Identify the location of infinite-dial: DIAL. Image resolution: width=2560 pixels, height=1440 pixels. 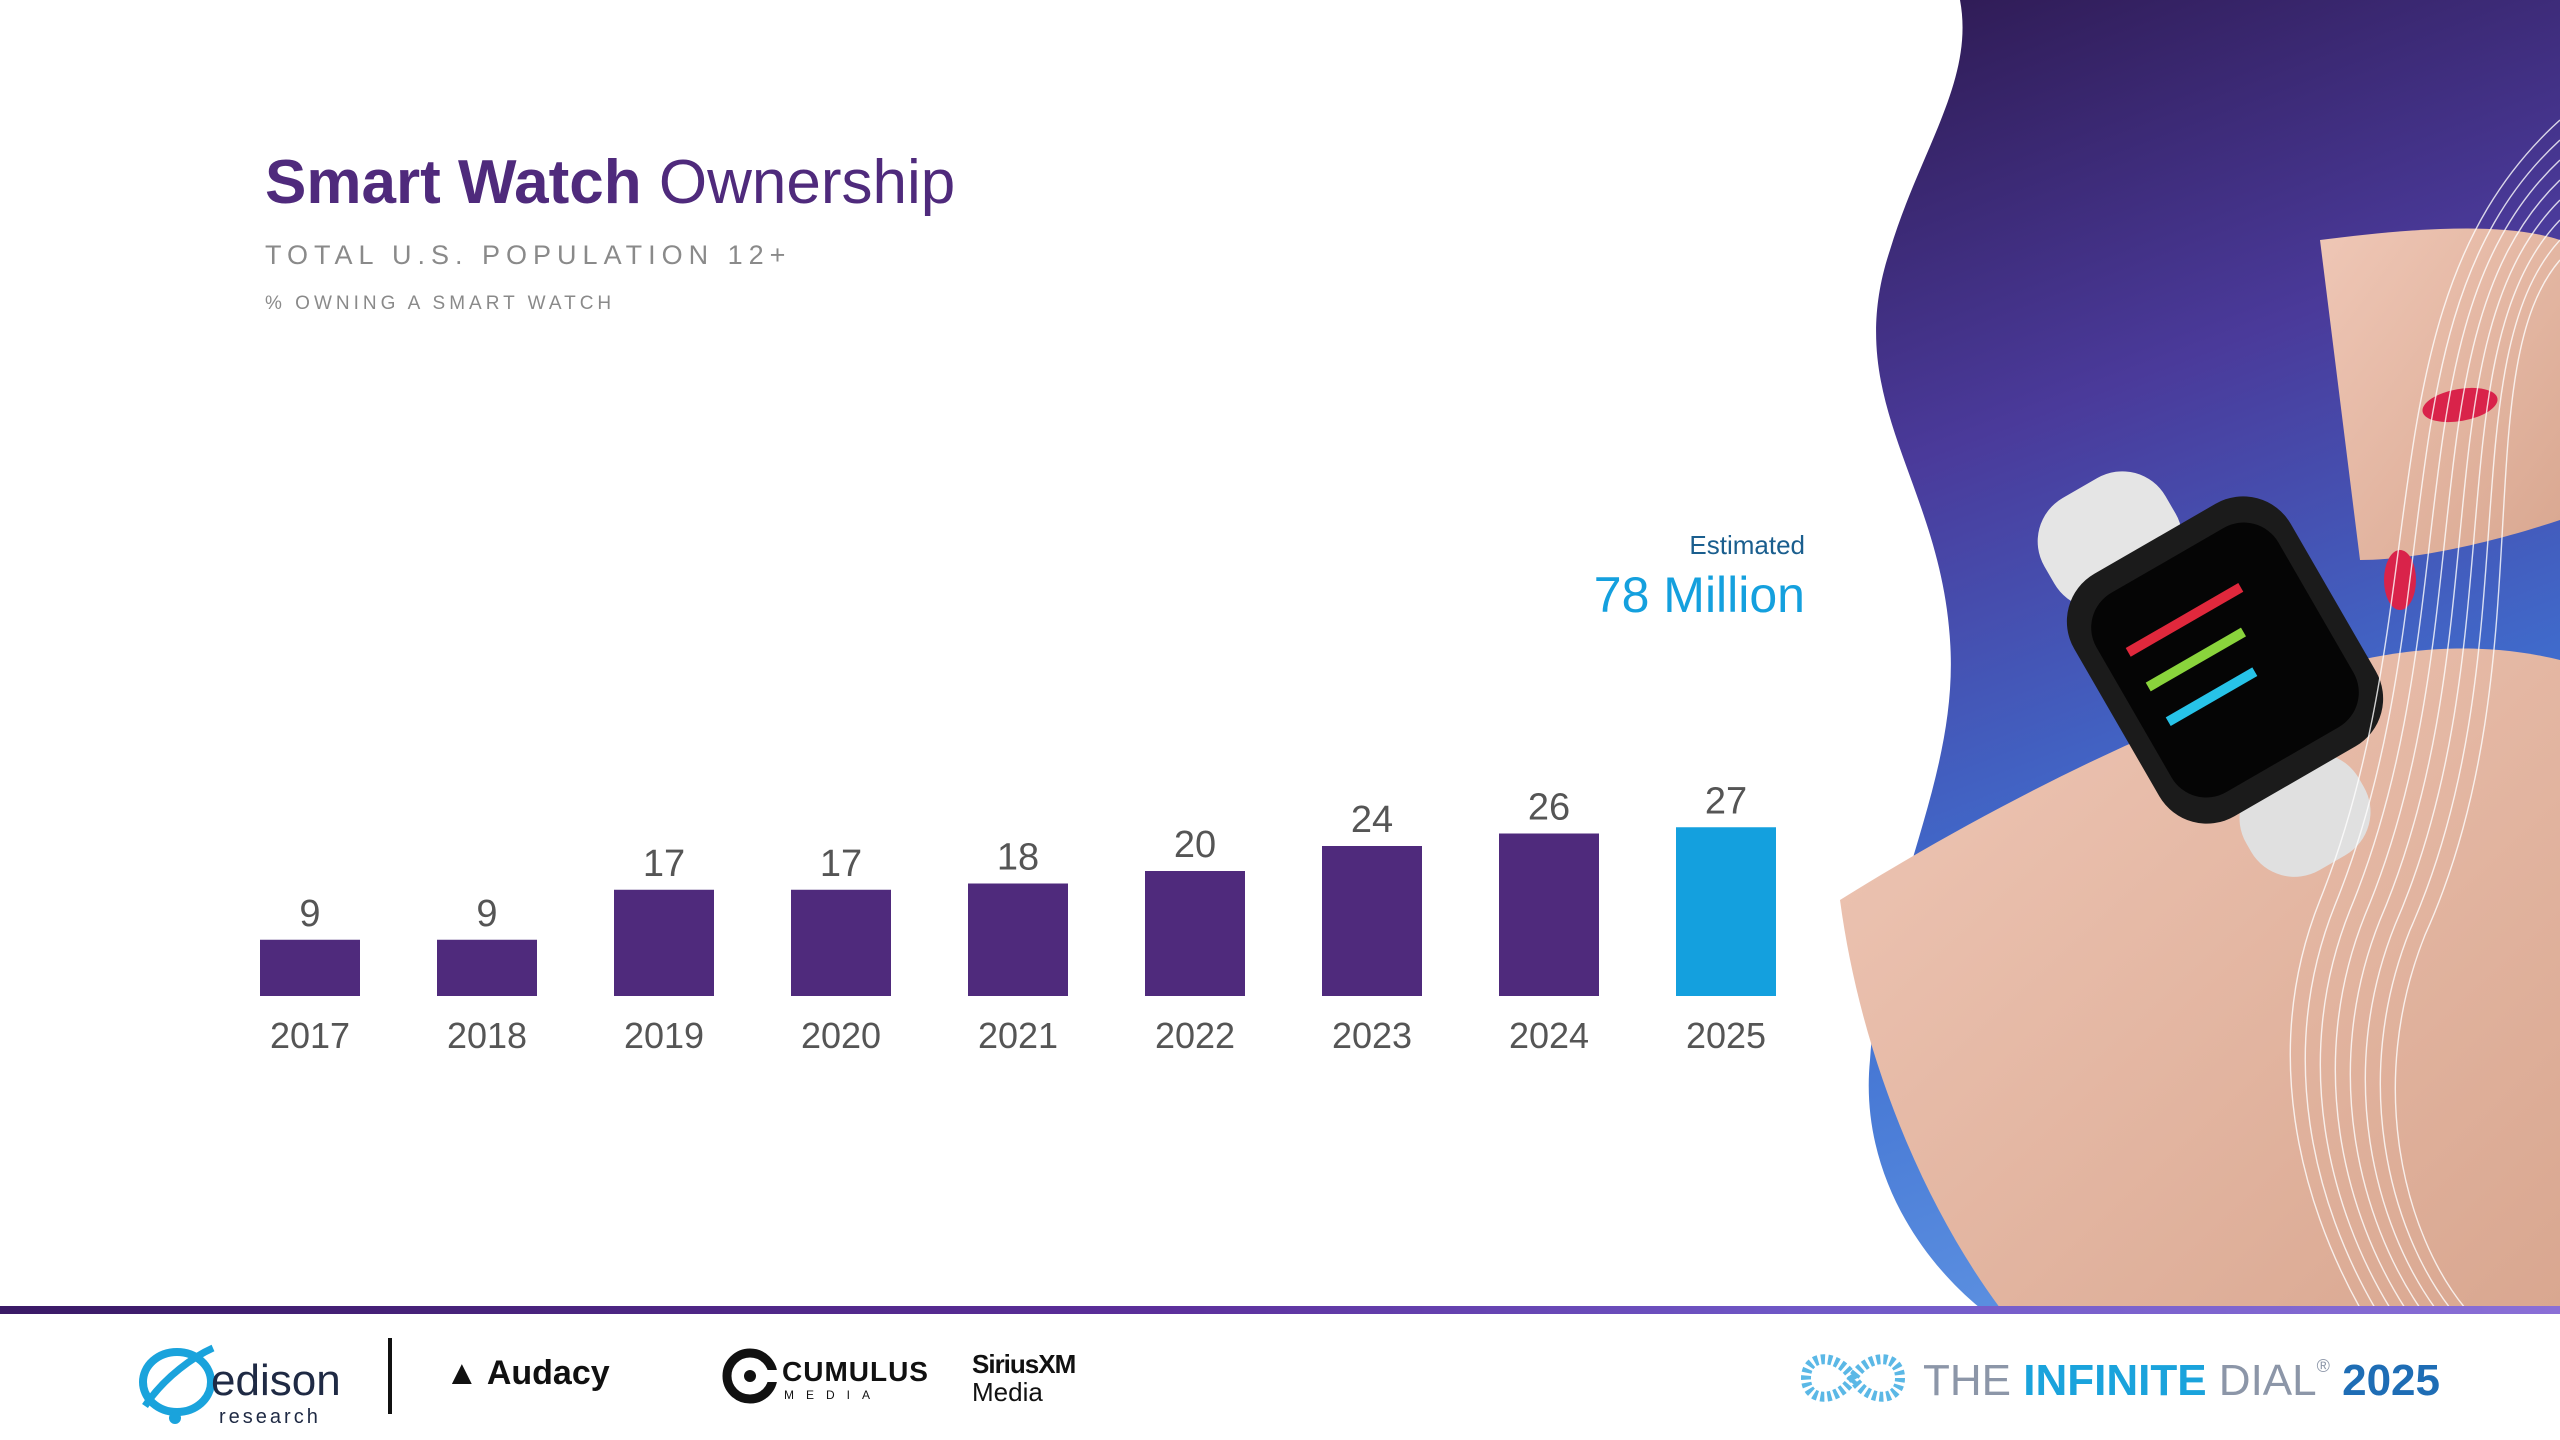
(2261, 1380).